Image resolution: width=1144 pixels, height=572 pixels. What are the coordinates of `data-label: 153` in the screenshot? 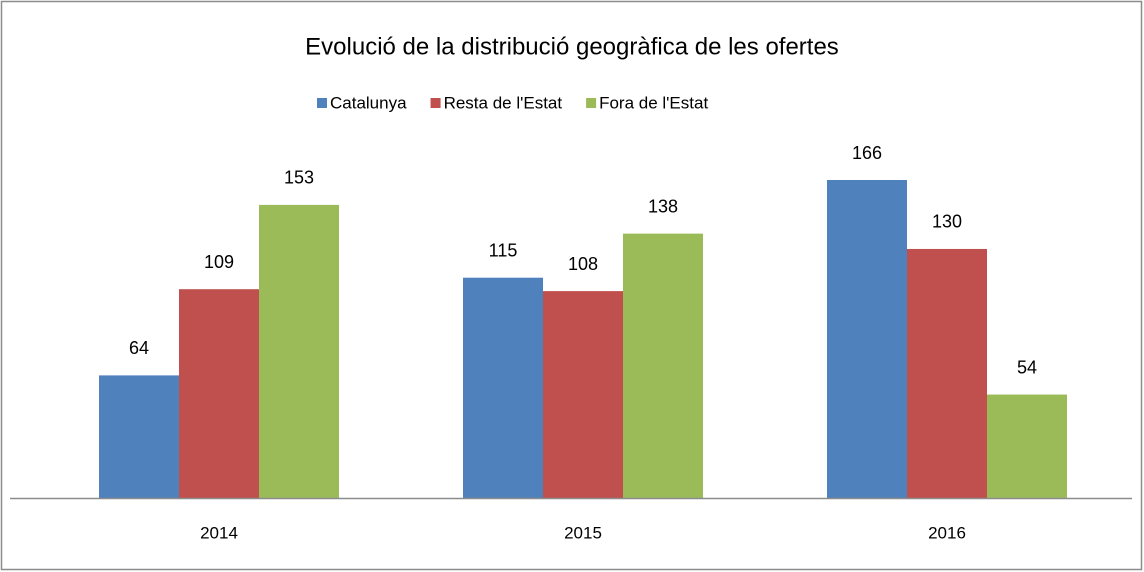 It's located at (299, 178).